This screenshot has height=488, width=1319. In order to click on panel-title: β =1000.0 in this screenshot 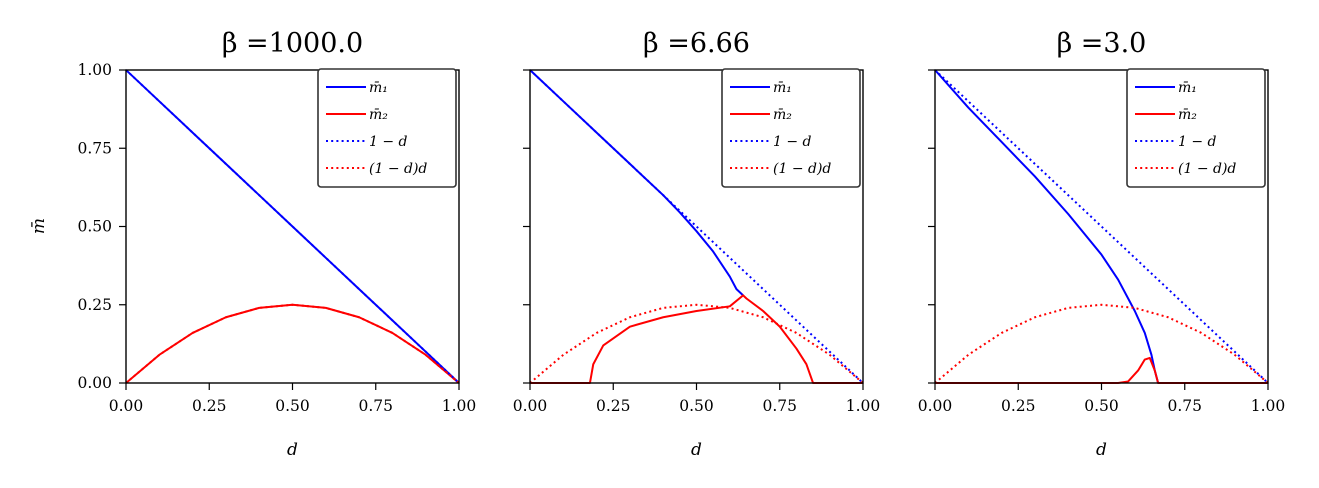, I will do `click(292, 43)`.